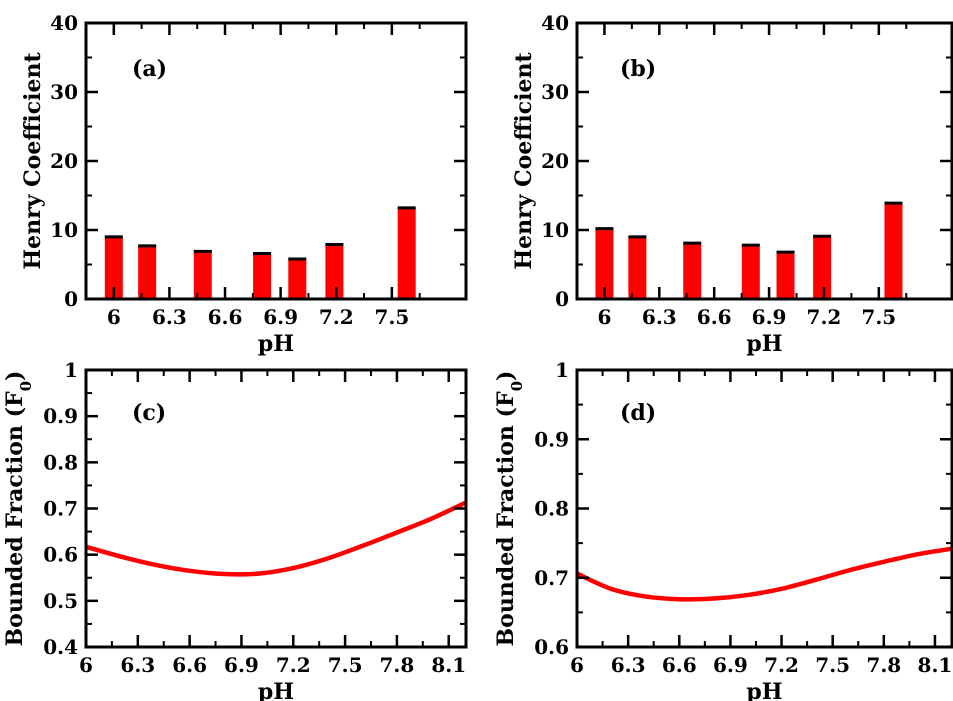  Describe the element at coordinates (149, 413) in the screenshot. I see `panel-label: (c)` at that location.